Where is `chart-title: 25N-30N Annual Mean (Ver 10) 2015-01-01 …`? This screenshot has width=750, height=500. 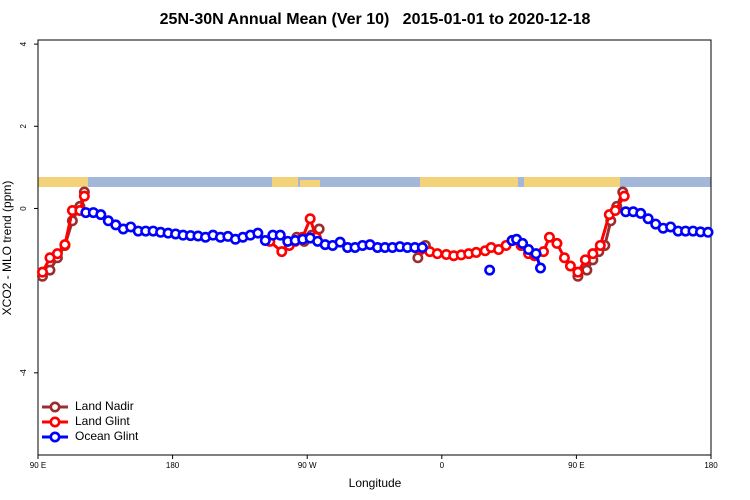
chart-title: 25N-30N Annual Mean (Ver 10) 2015-01-01 … is located at coordinates (375, 19).